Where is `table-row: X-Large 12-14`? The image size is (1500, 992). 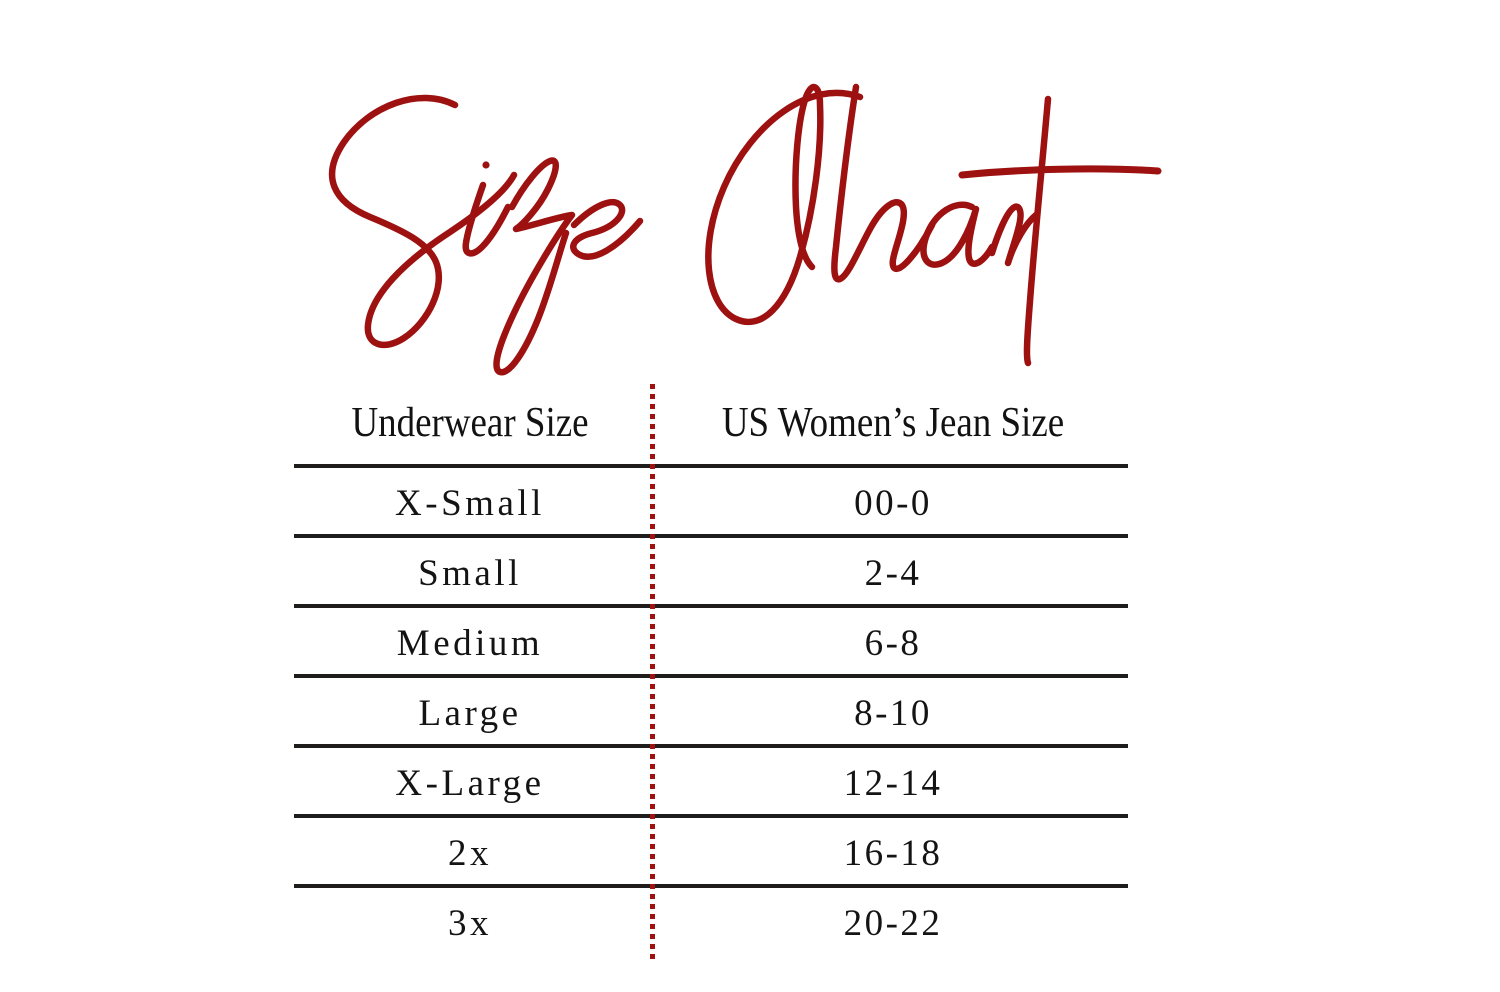 table-row: X-Large 12-14 is located at coordinates (712, 783).